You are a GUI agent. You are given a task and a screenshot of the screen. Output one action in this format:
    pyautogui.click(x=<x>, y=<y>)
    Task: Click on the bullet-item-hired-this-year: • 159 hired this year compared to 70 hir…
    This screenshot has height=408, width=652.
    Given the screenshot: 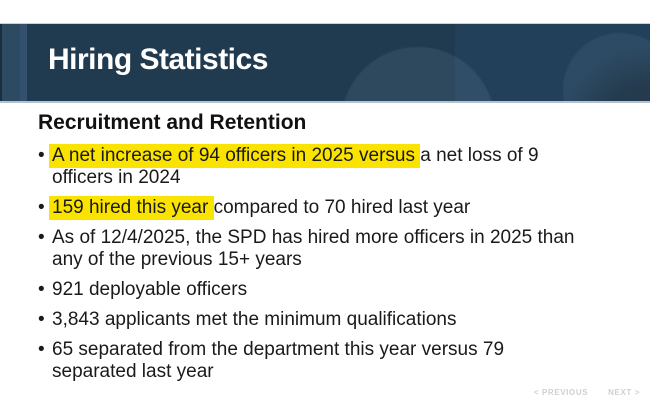 What is the action you would take?
    pyautogui.click(x=336, y=208)
    